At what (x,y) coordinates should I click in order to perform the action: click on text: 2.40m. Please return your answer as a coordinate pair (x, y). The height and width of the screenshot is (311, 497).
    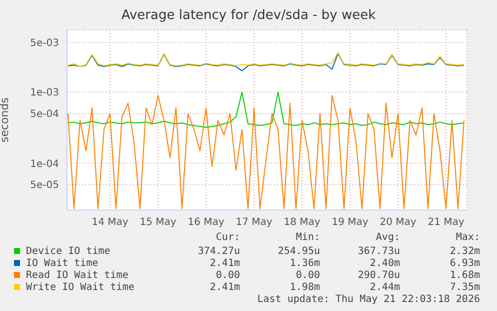
    Looking at the image, I should click on (384, 263).